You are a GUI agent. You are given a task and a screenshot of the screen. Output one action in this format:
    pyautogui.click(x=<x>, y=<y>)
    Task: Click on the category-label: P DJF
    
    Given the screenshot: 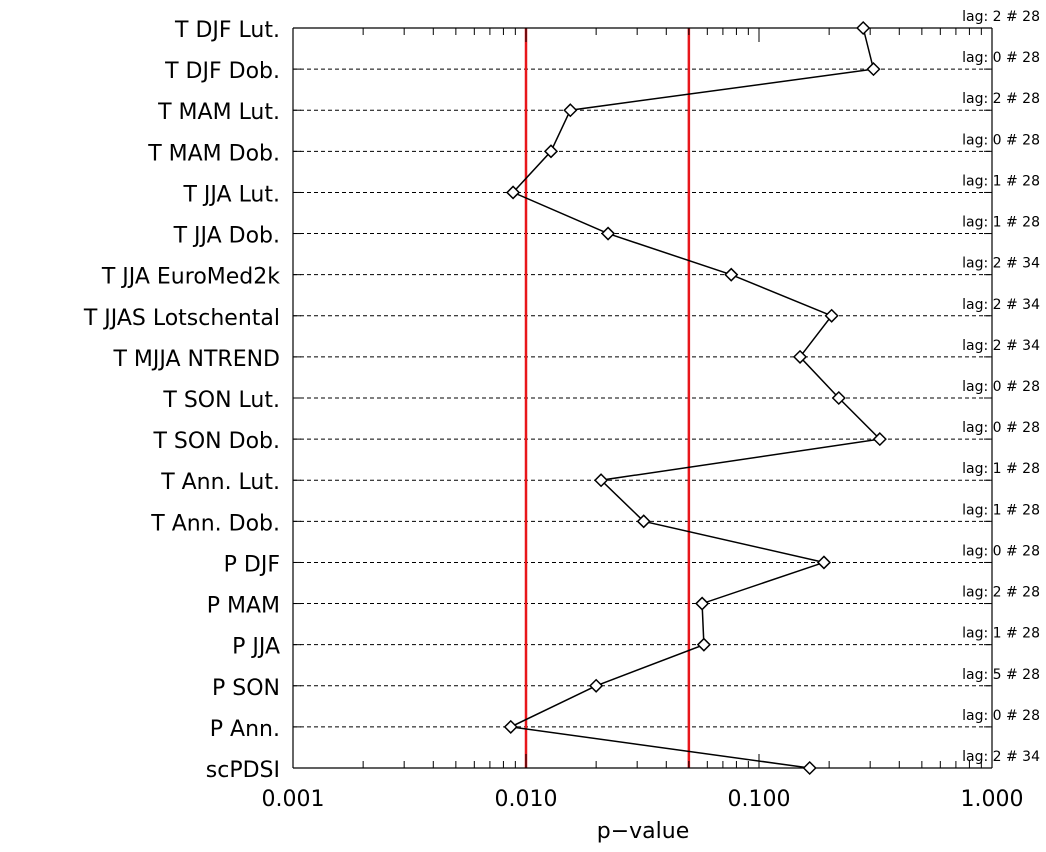 What is the action you would take?
    pyautogui.click(x=252, y=564)
    